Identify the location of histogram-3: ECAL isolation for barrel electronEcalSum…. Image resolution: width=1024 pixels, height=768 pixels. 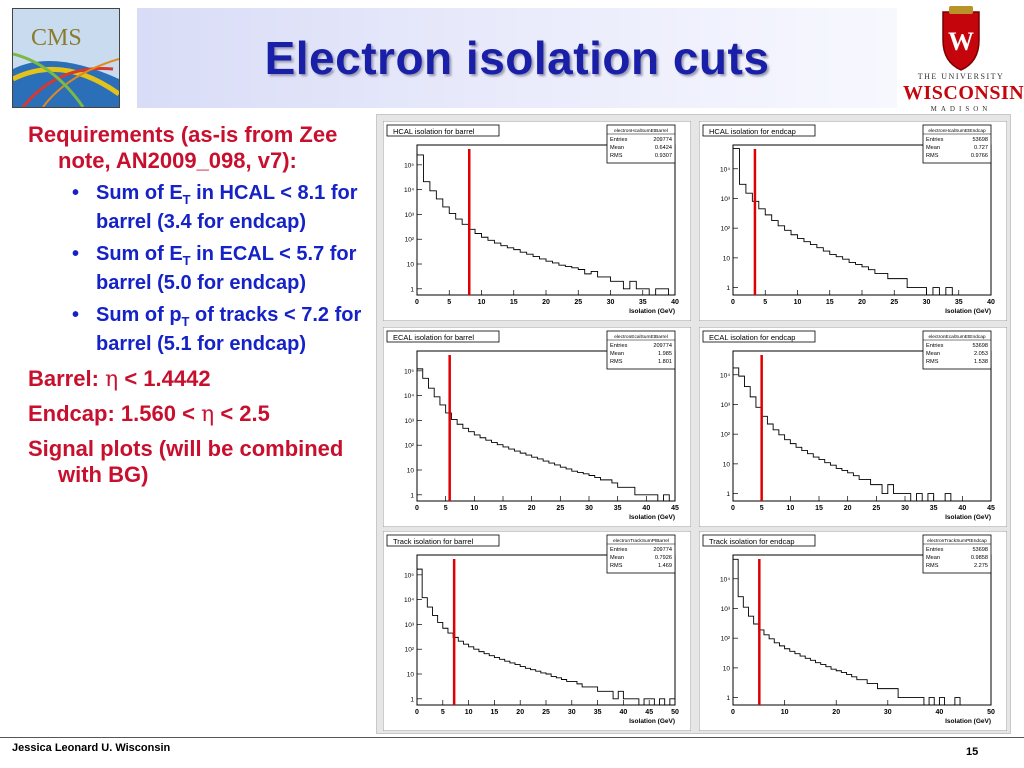
(537, 427).